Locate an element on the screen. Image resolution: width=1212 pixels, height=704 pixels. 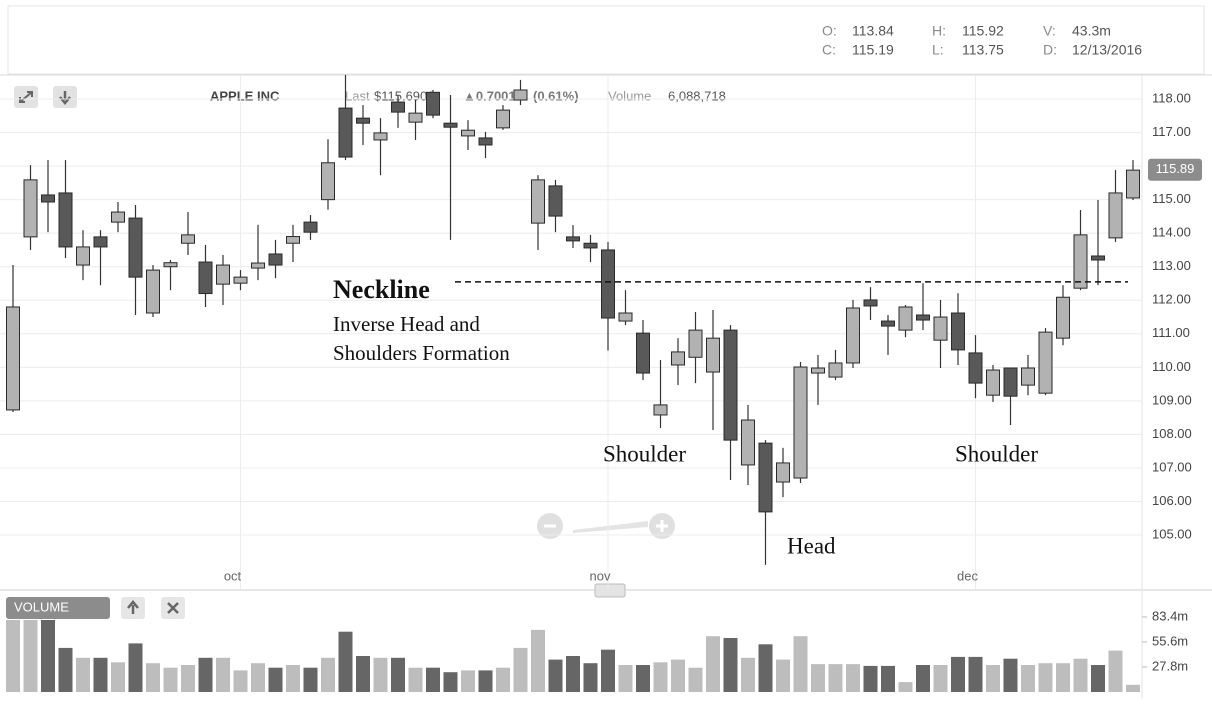
stat-label: D: is located at coordinates (1050, 50).